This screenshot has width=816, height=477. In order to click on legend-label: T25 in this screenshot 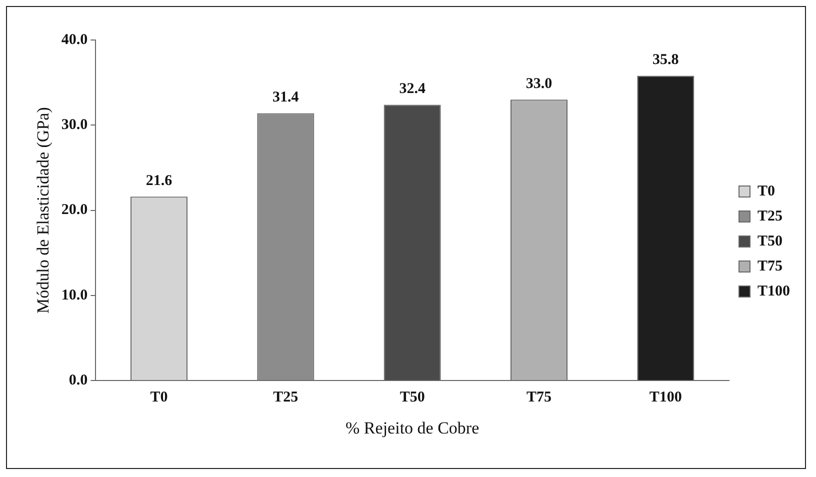, I will do `click(770, 216)`.